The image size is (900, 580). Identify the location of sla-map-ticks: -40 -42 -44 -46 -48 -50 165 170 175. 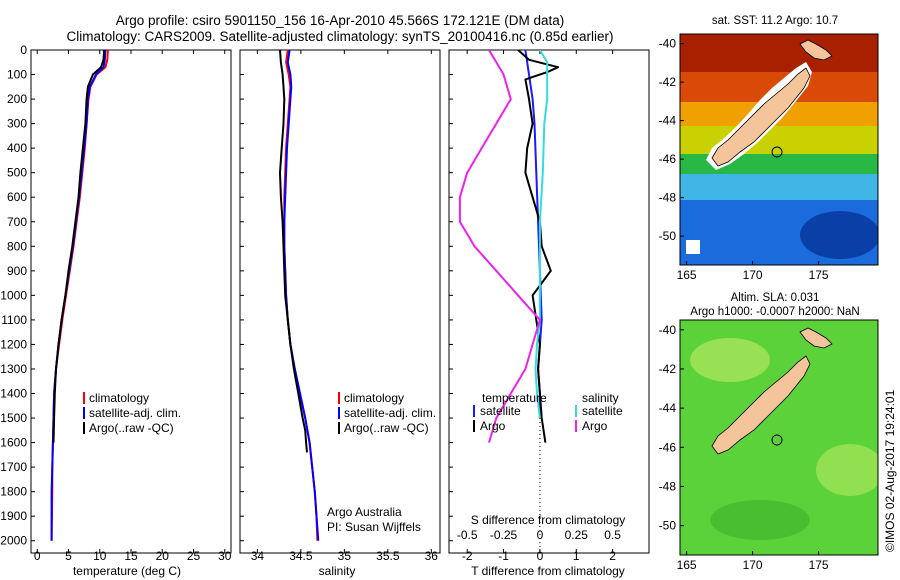
(744, 447).